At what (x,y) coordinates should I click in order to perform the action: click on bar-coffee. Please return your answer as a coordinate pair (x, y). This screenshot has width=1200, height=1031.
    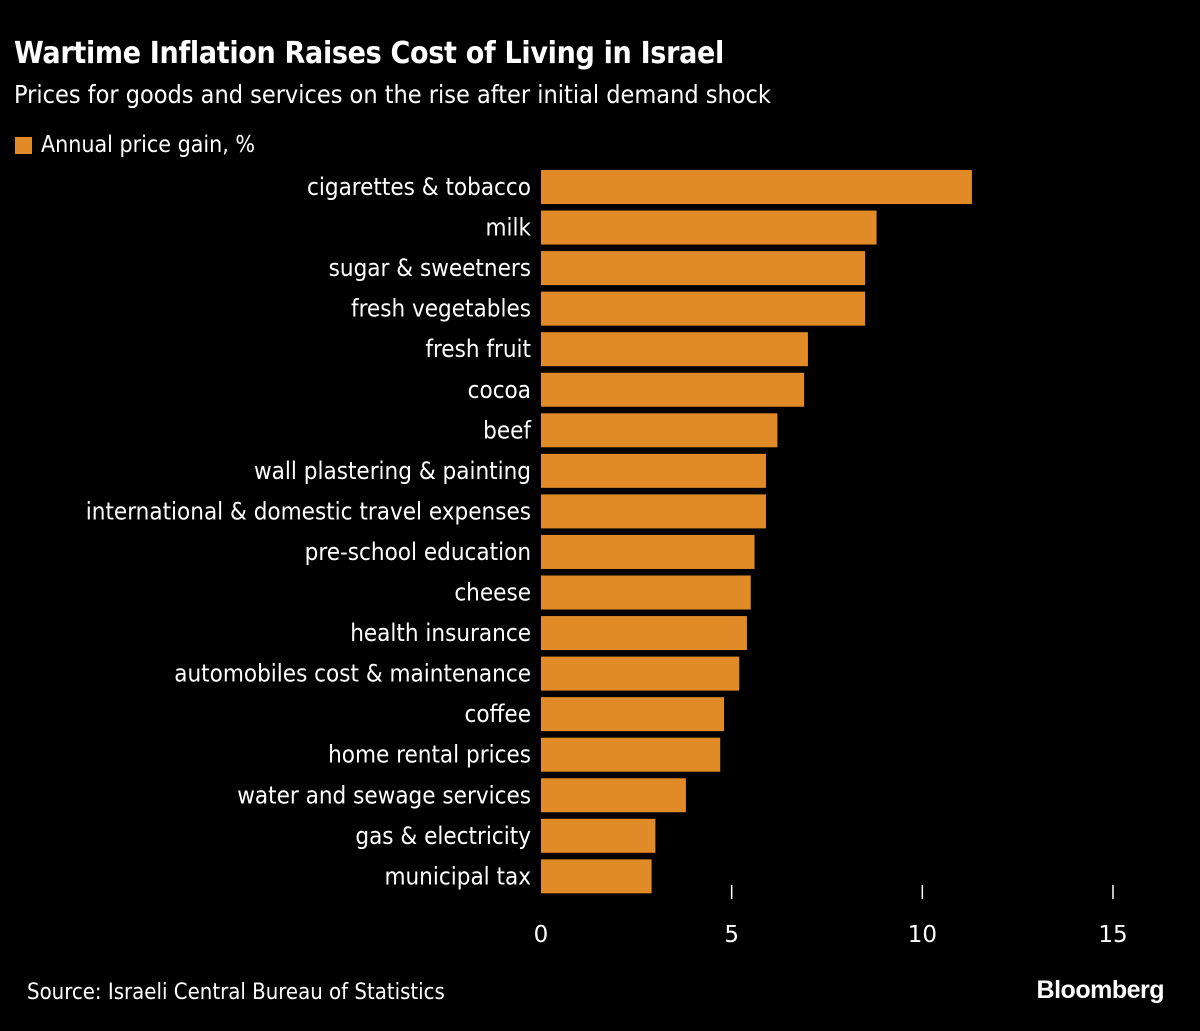
    Looking at the image, I should click on (633, 714).